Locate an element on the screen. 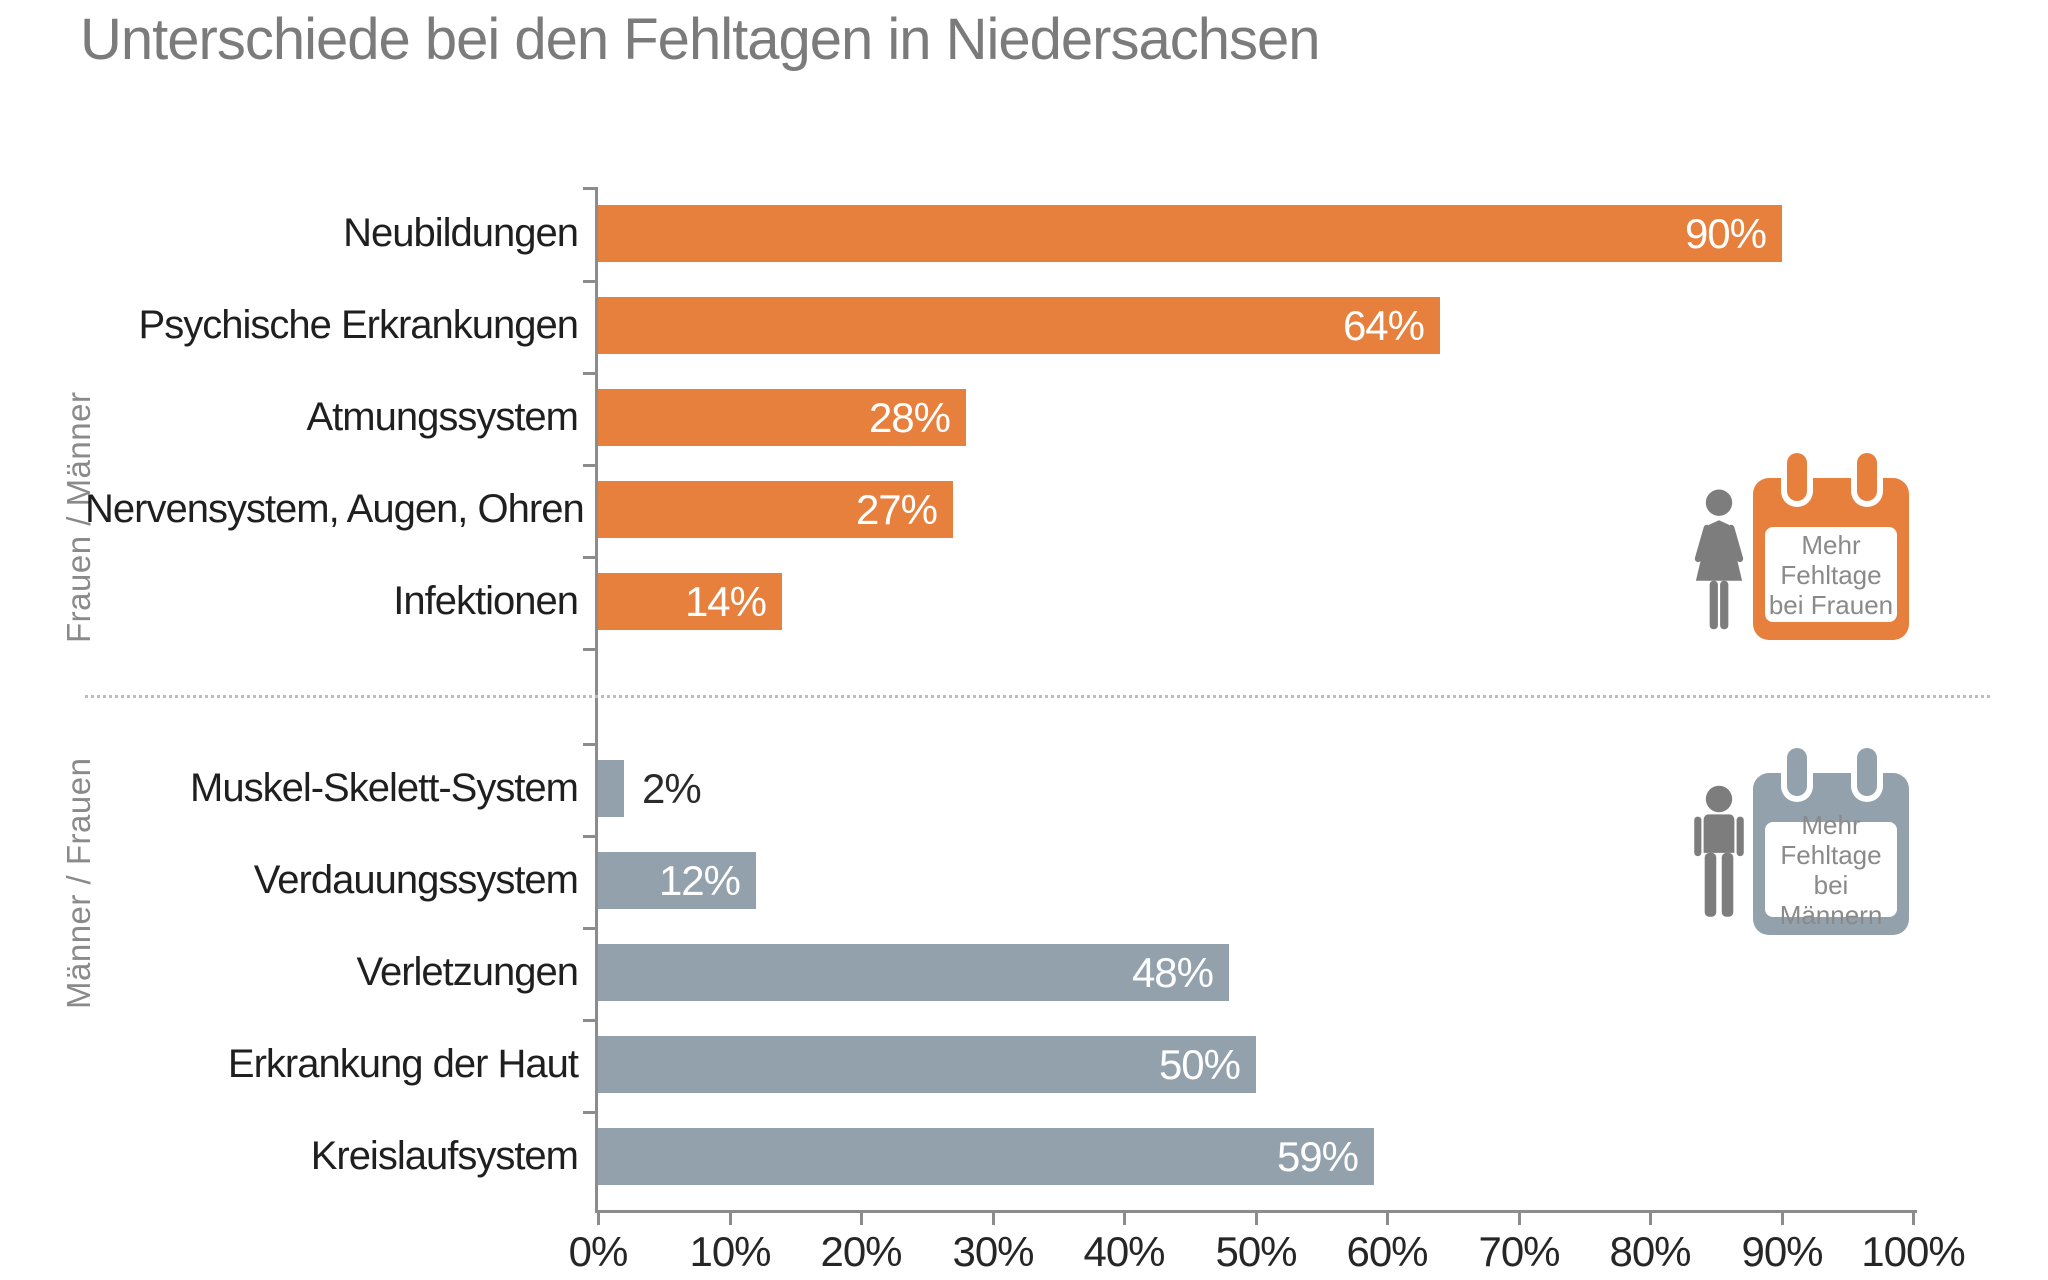 The image size is (2048, 1280). legend-frauen: Mehr Fehltage bei Frauen is located at coordinates (1806, 555).